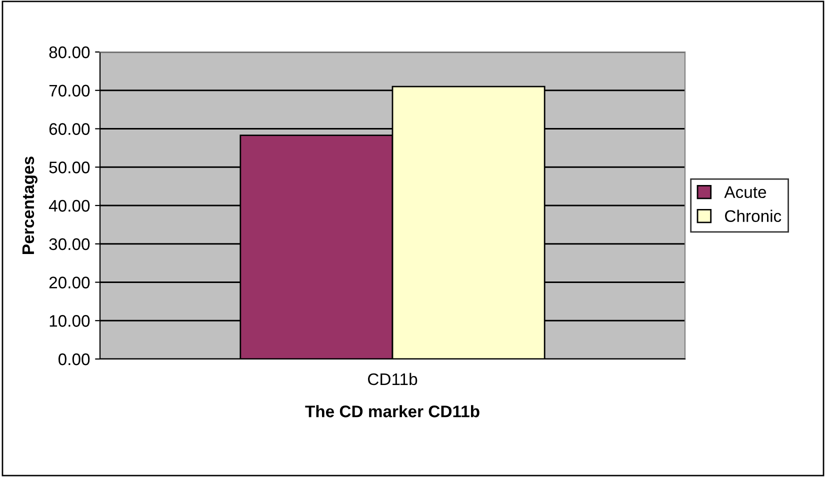  I want to click on y-tick-label: 70.00, so click(69, 90).